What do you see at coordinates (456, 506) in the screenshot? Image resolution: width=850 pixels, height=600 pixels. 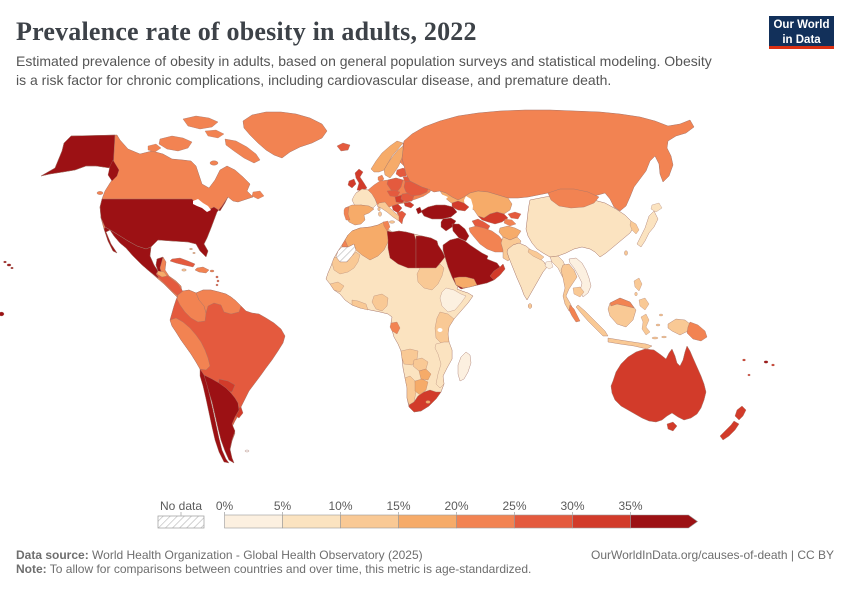 I see `svg-text: 20%` at bounding box center [456, 506].